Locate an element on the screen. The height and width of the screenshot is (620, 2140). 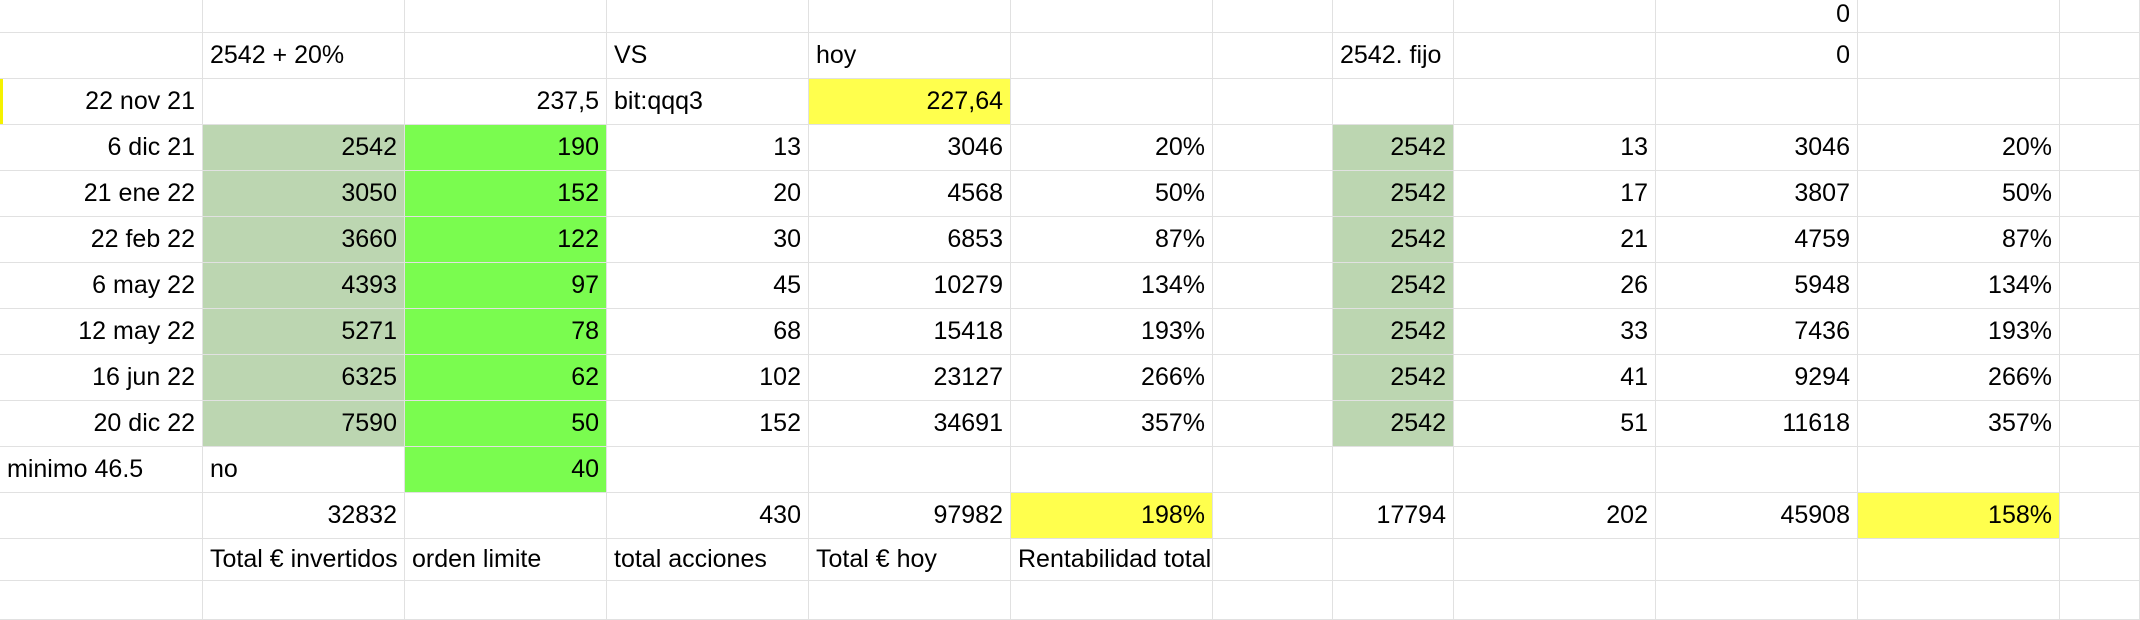
cell-r14-c4 is located at coordinates (708, 600).